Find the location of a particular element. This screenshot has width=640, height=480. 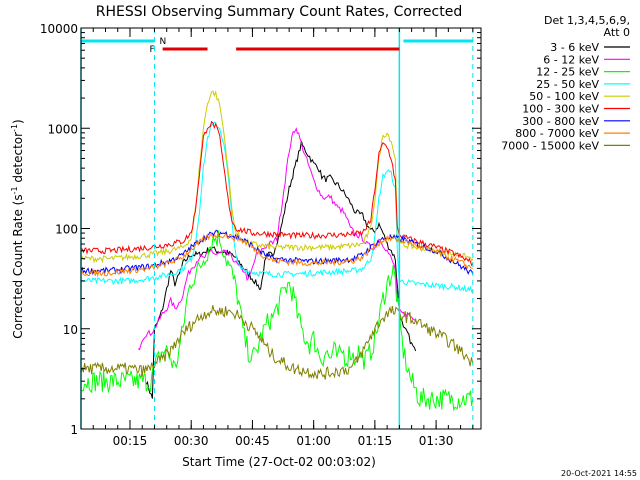

y-tick-label-1: 10 is located at coordinates (70, 330).